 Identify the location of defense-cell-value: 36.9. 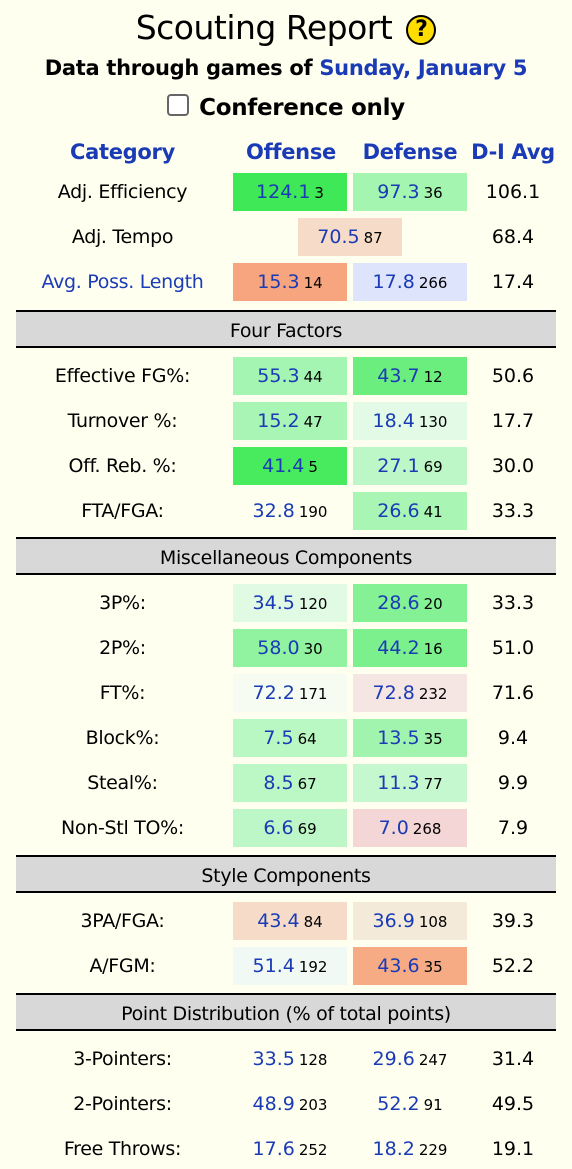
(393, 921).